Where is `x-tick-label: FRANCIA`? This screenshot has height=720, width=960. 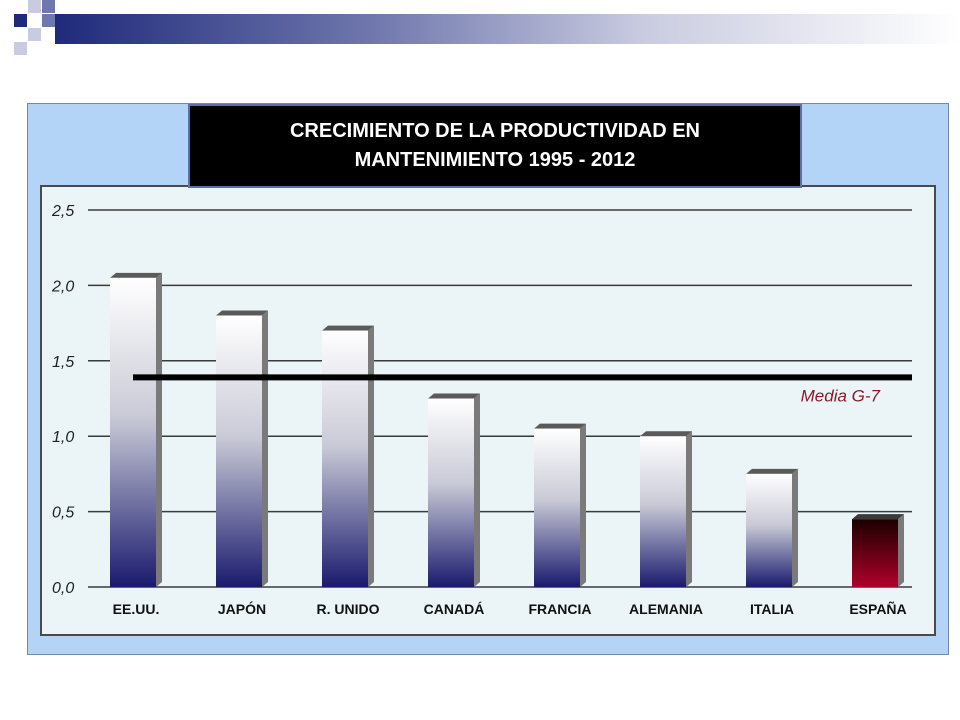
x-tick-label: FRANCIA is located at coordinates (560, 609).